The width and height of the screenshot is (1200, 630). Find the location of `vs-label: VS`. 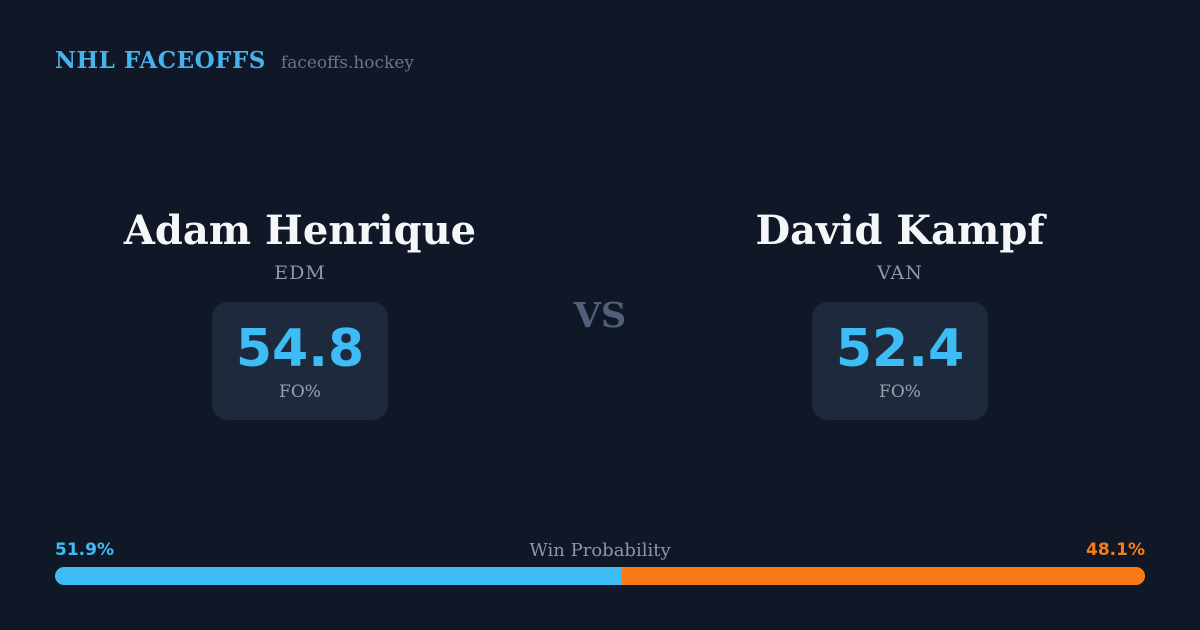

vs-label: VS is located at coordinates (600, 315).